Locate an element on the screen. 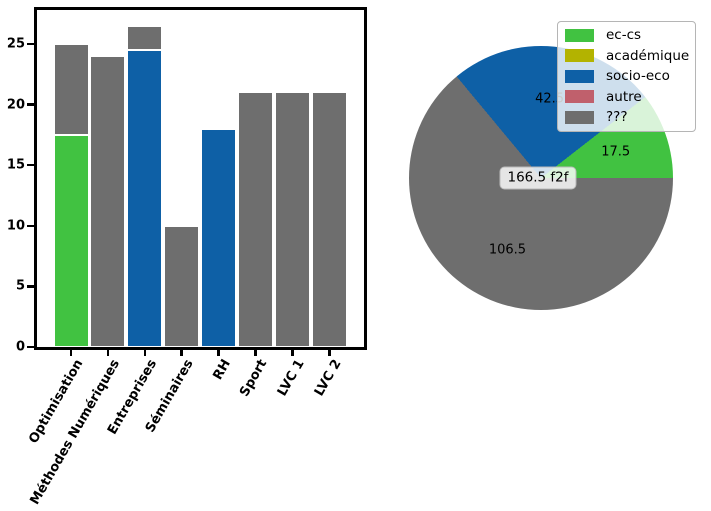 This screenshot has height=511, width=711. y-tick-label: 10 is located at coordinates (15, 226).